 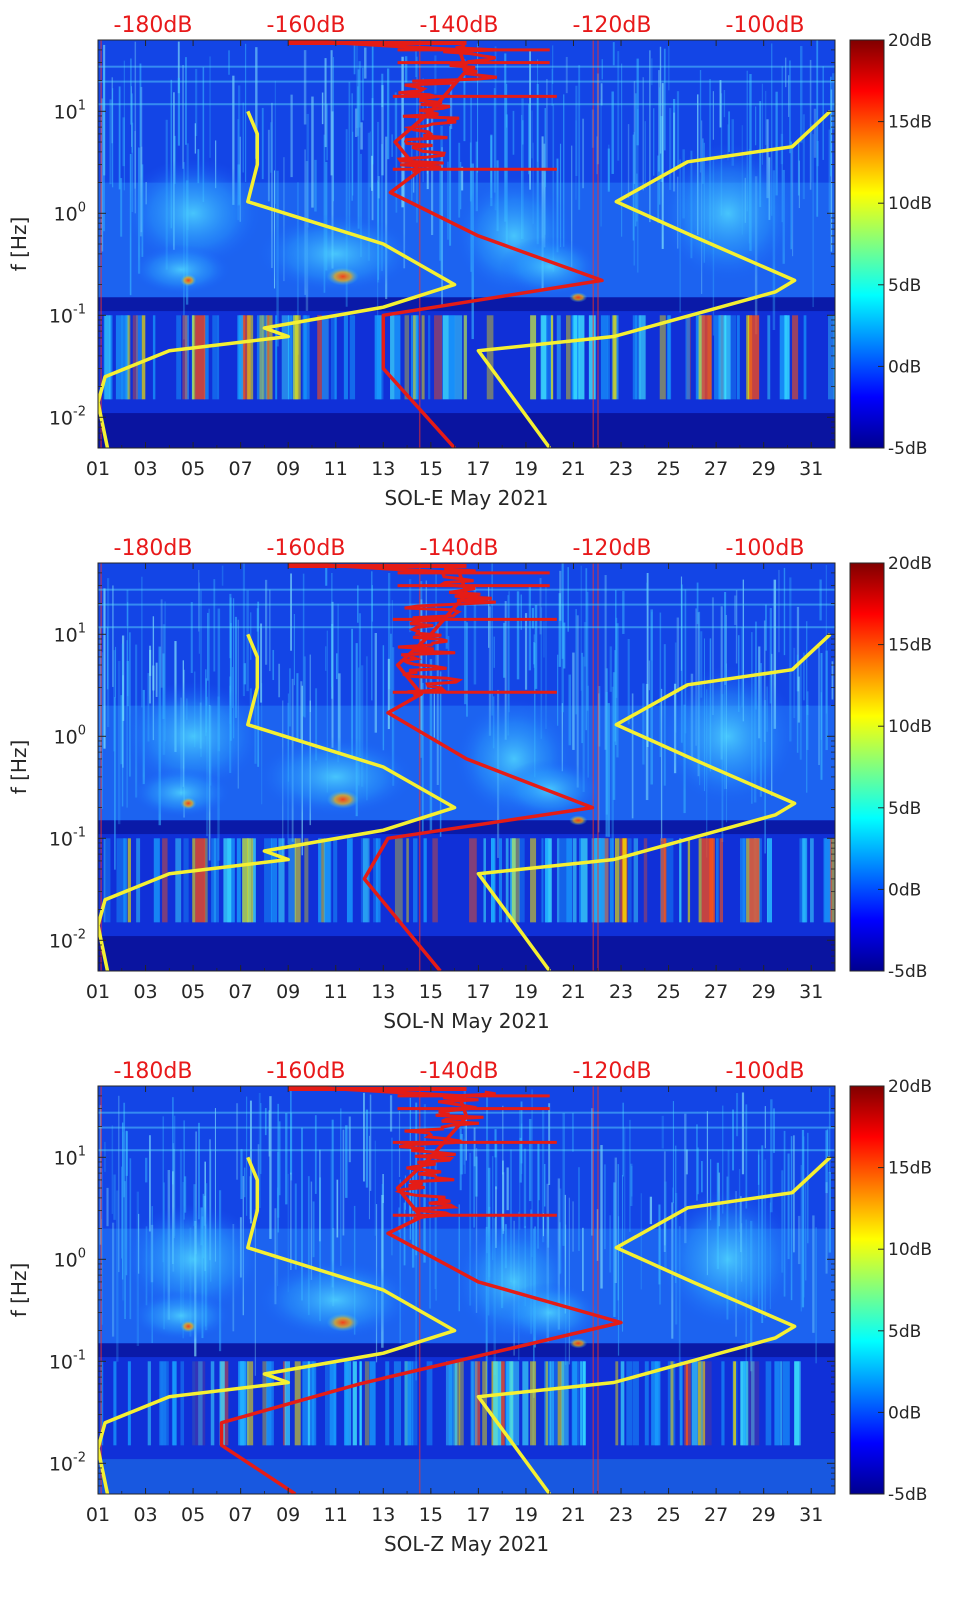 What do you see at coordinates (466, 1021) in the screenshot?
I see `x-axis-title: SOL-N May 2021` at bounding box center [466, 1021].